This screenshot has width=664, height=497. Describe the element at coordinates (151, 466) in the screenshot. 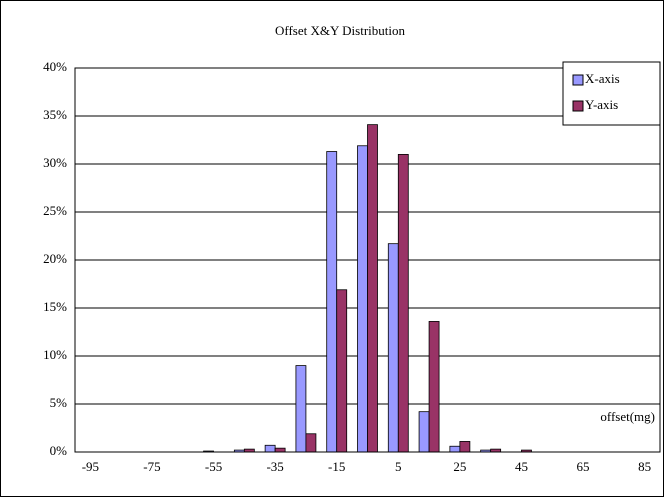

I see `x-tick-label: -75` at that location.